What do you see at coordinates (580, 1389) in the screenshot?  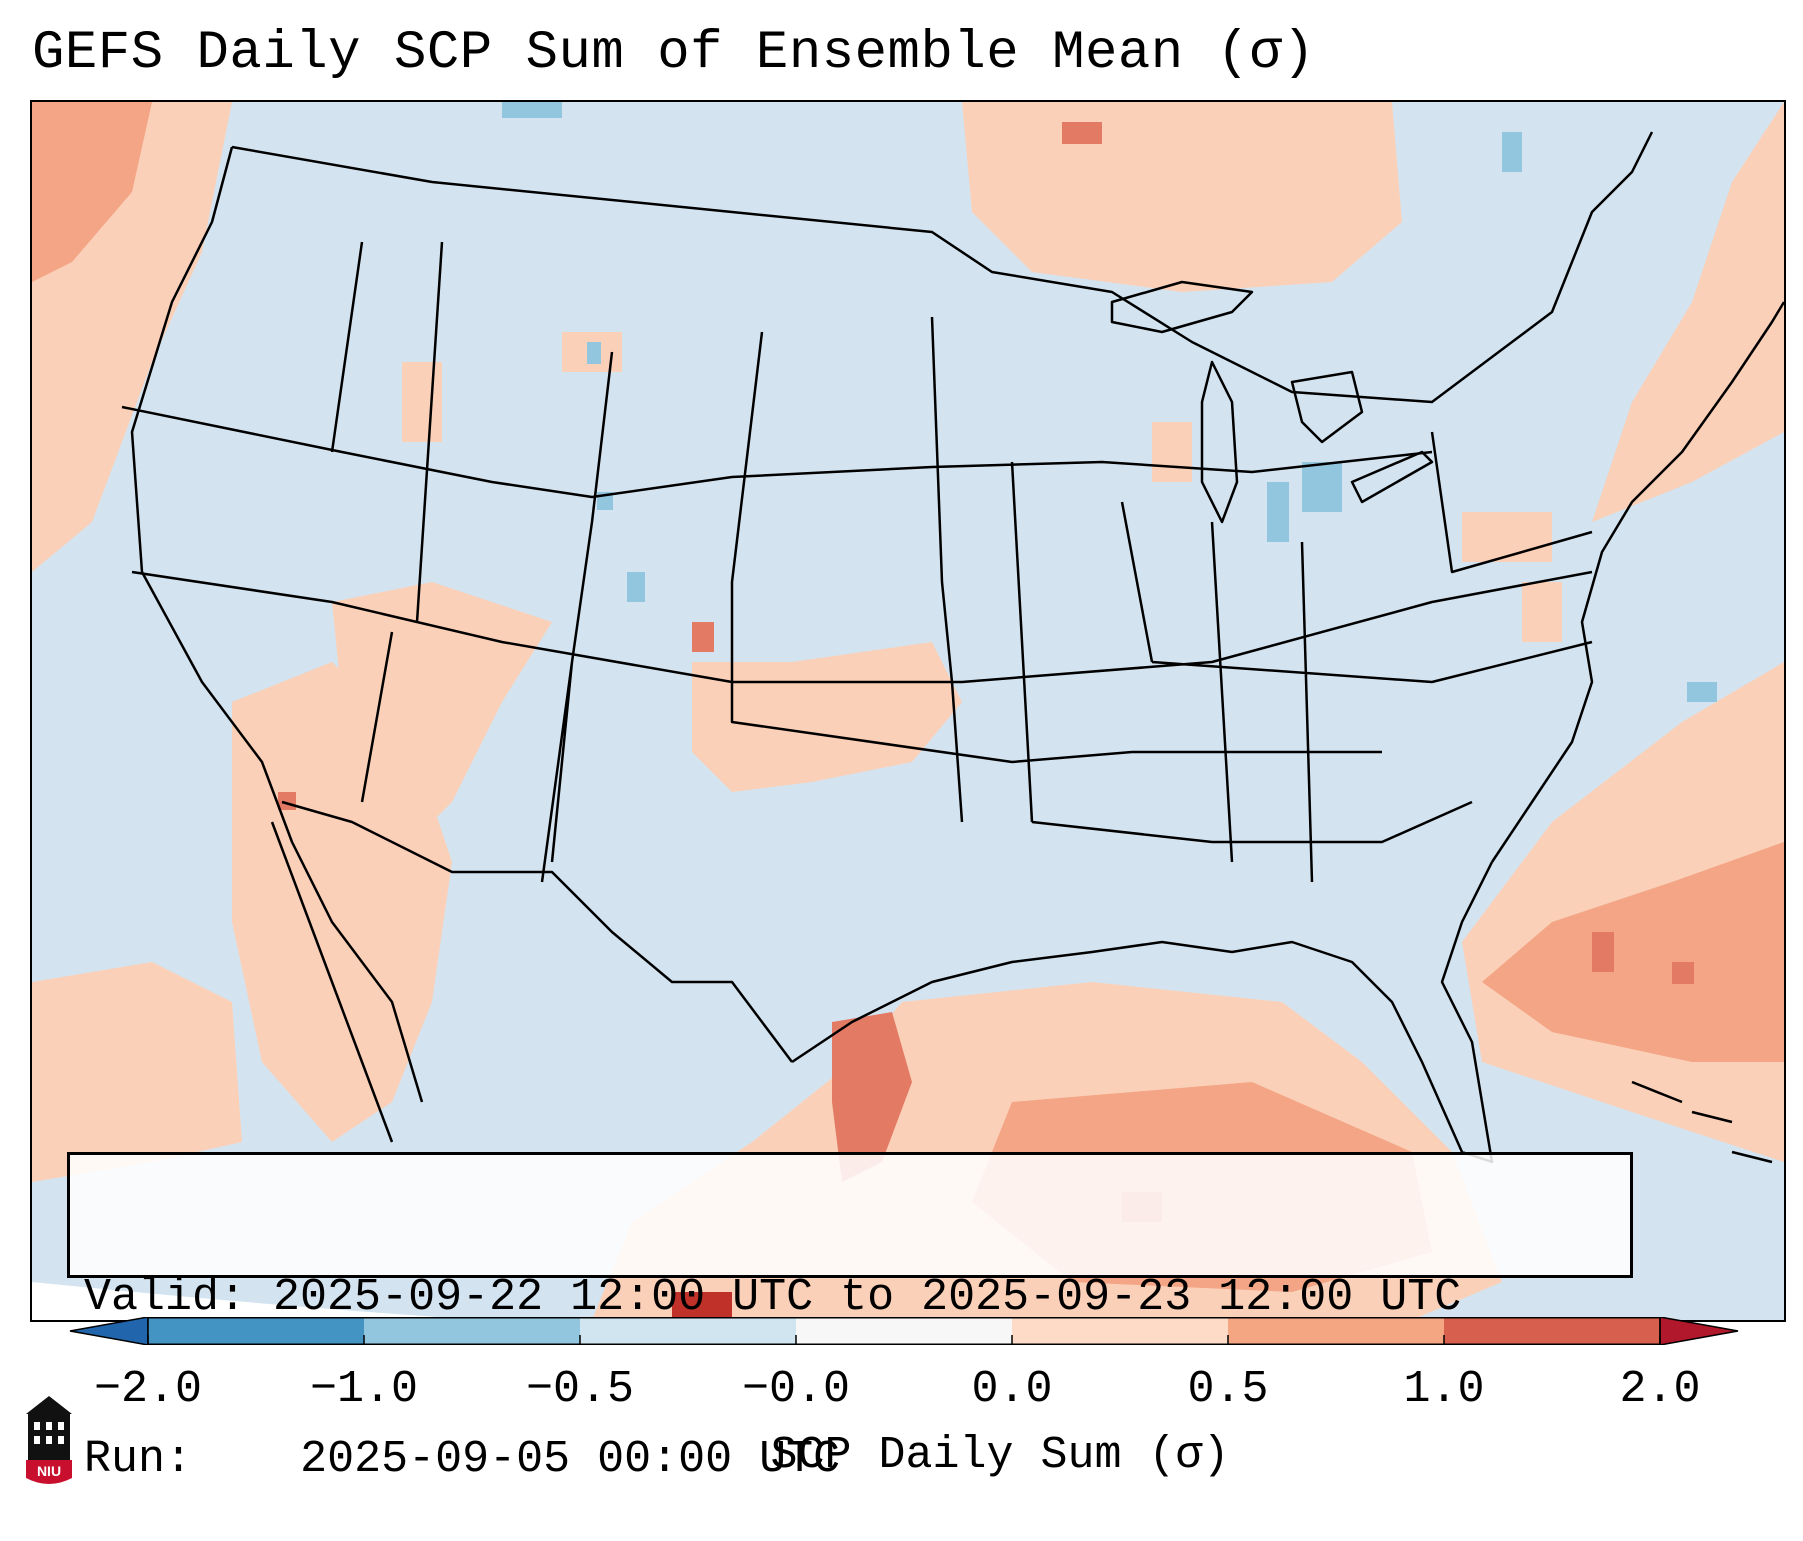 I see `colorbar-tick-label: −0.5` at bounding box center [580, 1389].